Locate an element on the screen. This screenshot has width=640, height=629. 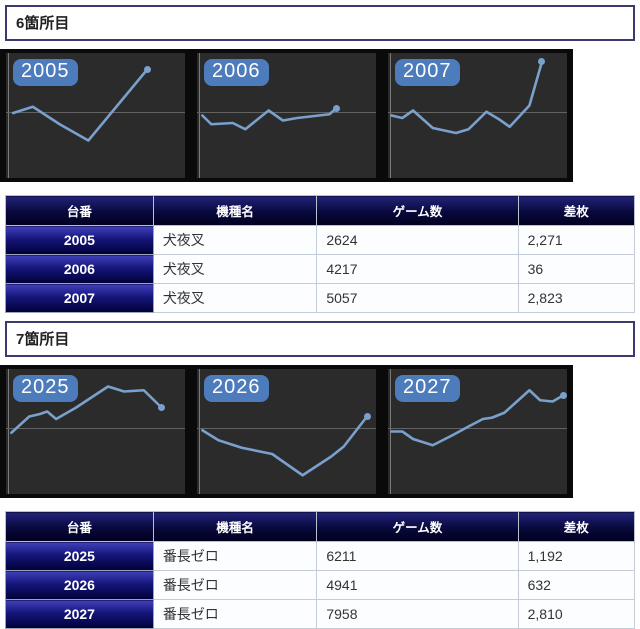
game-count-cell: 2624 is located at coordinates (417, 240).